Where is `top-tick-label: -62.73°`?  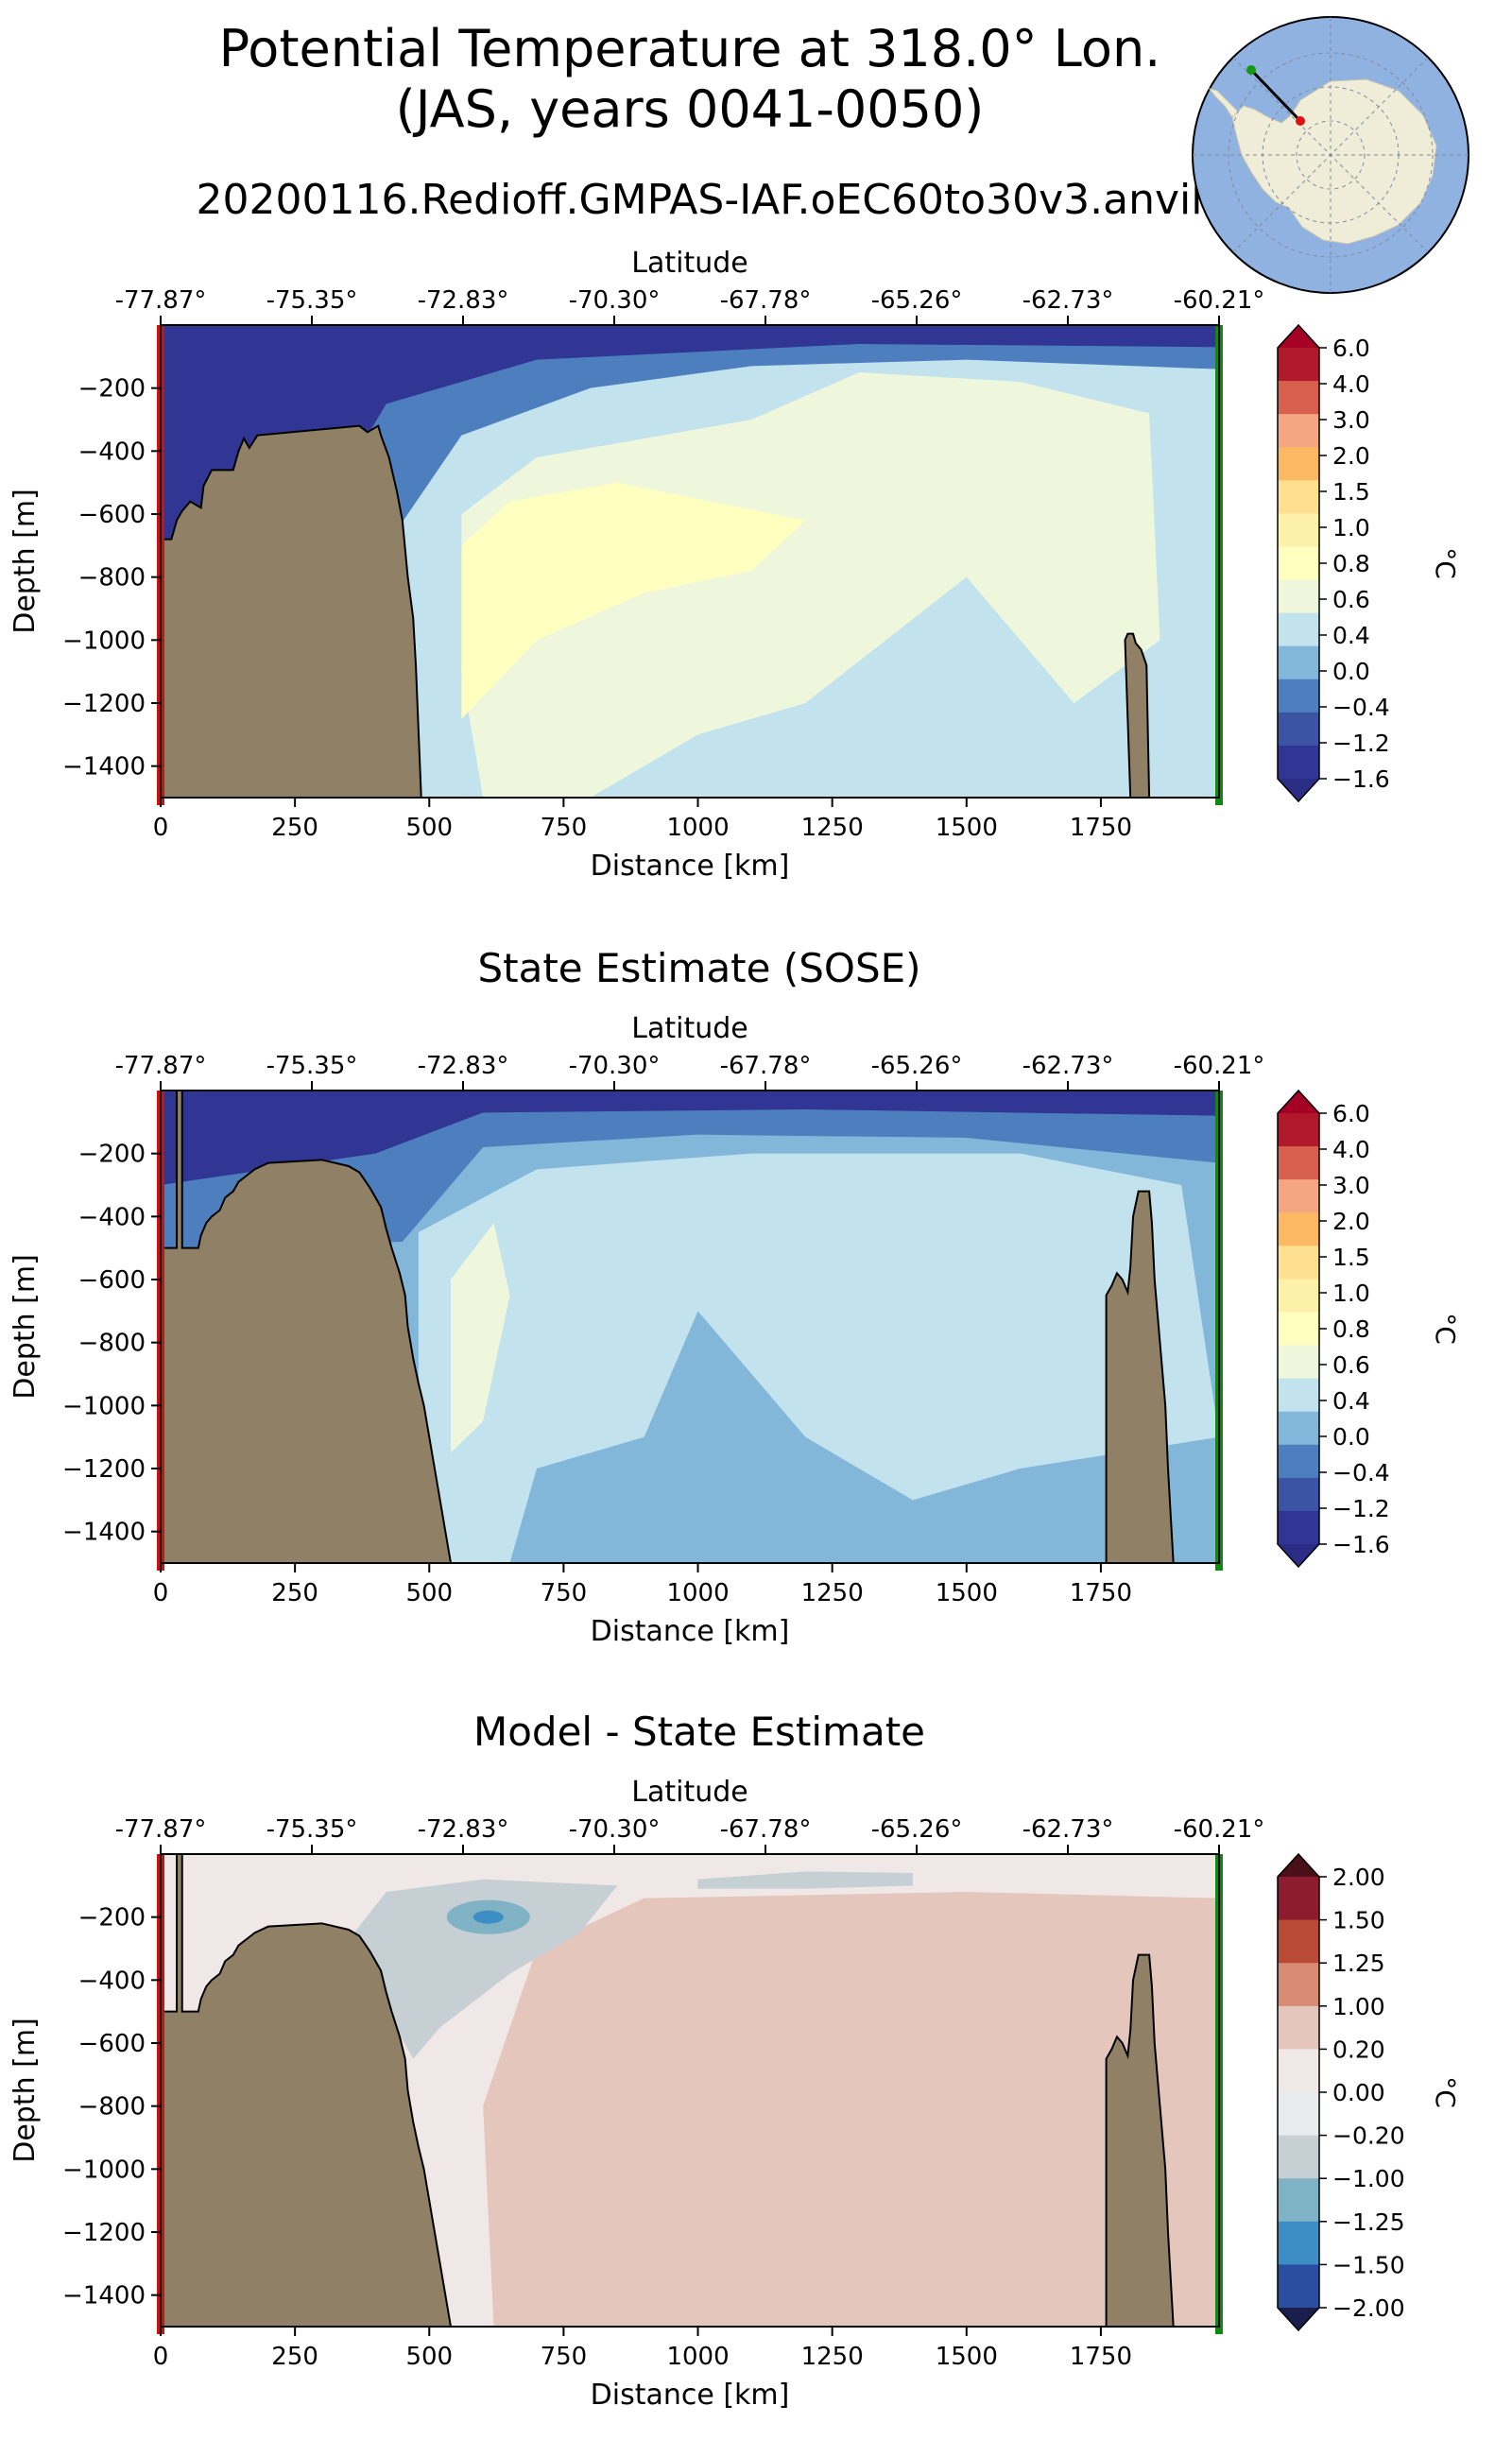
top-tick-label: -62.73° is located at coordinates (1068, 300).